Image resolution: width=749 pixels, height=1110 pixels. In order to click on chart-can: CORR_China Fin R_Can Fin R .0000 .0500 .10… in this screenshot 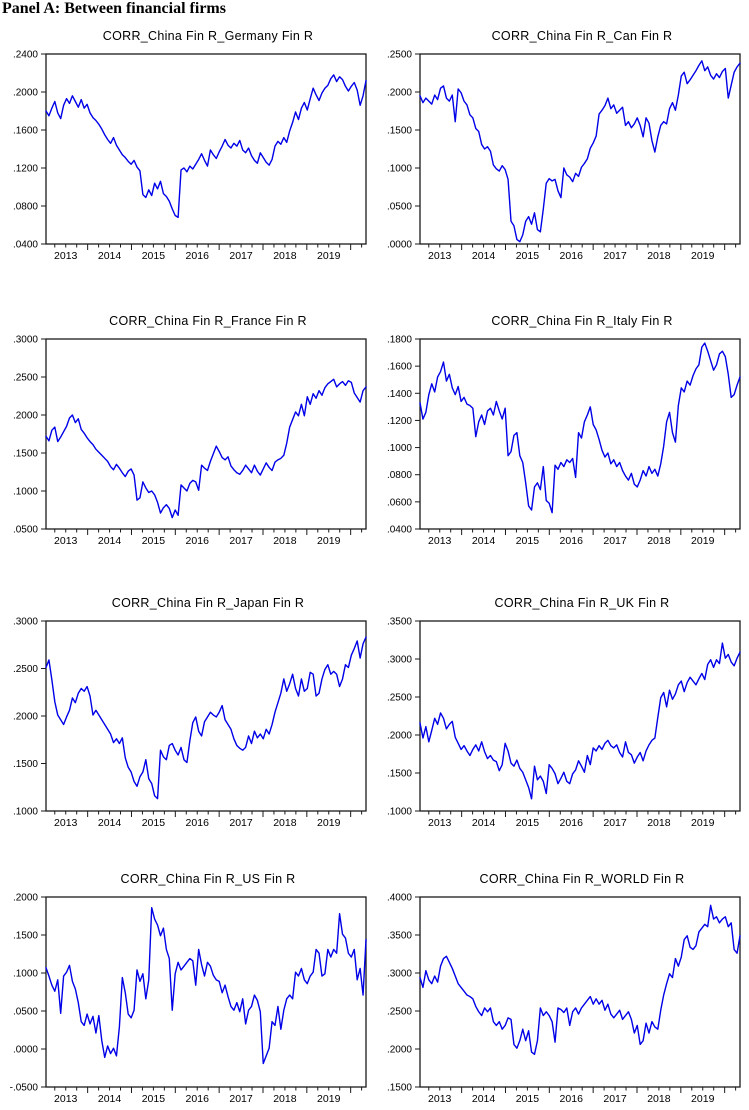, I will do `click(561, 146)`.